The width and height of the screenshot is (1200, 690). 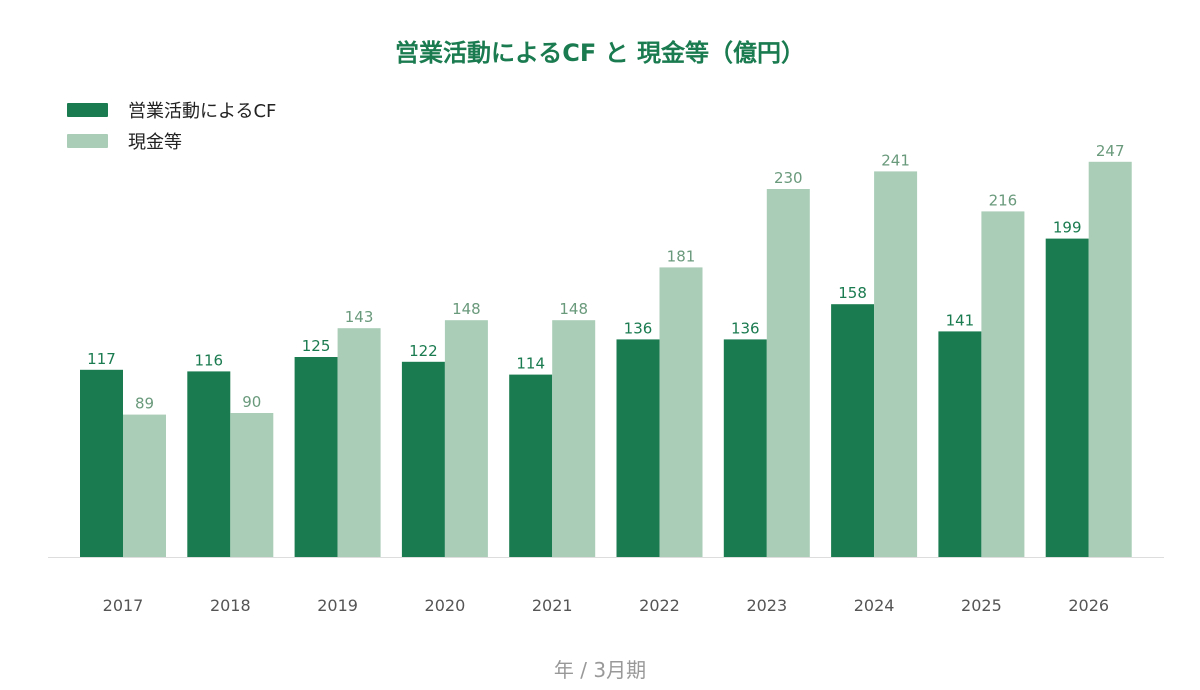 What do you see at coordinates (896, 364) in the screenshot?
I see `bar-cash-2024` at bounding box center [896, 364].